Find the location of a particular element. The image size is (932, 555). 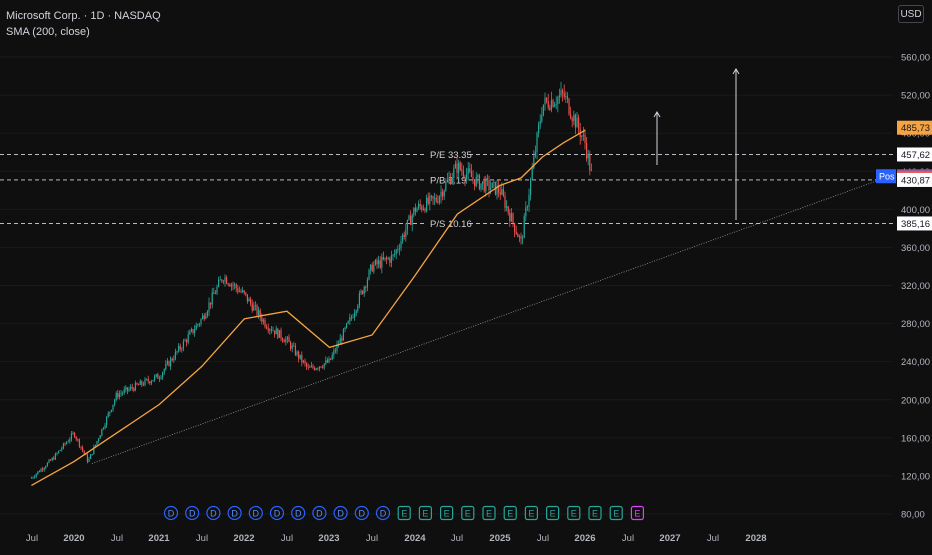

currency-button: USD is located at coordinates (911, 14).